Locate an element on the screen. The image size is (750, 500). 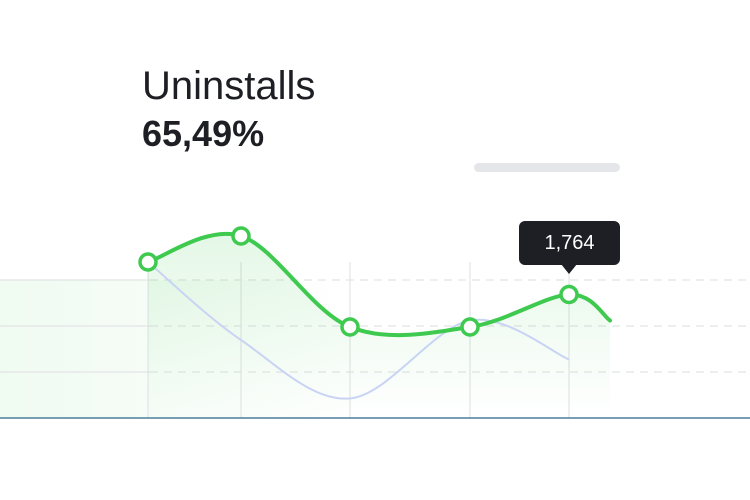
placeholder-bar is located at coordinates (547, 167).